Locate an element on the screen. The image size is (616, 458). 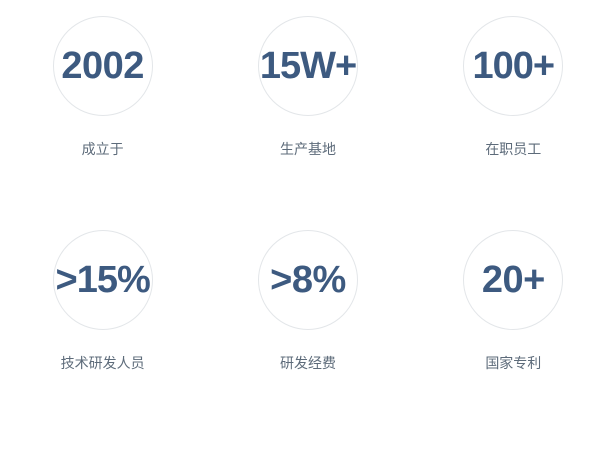
stat-value: 2002 is located at coordinates (102, 66).